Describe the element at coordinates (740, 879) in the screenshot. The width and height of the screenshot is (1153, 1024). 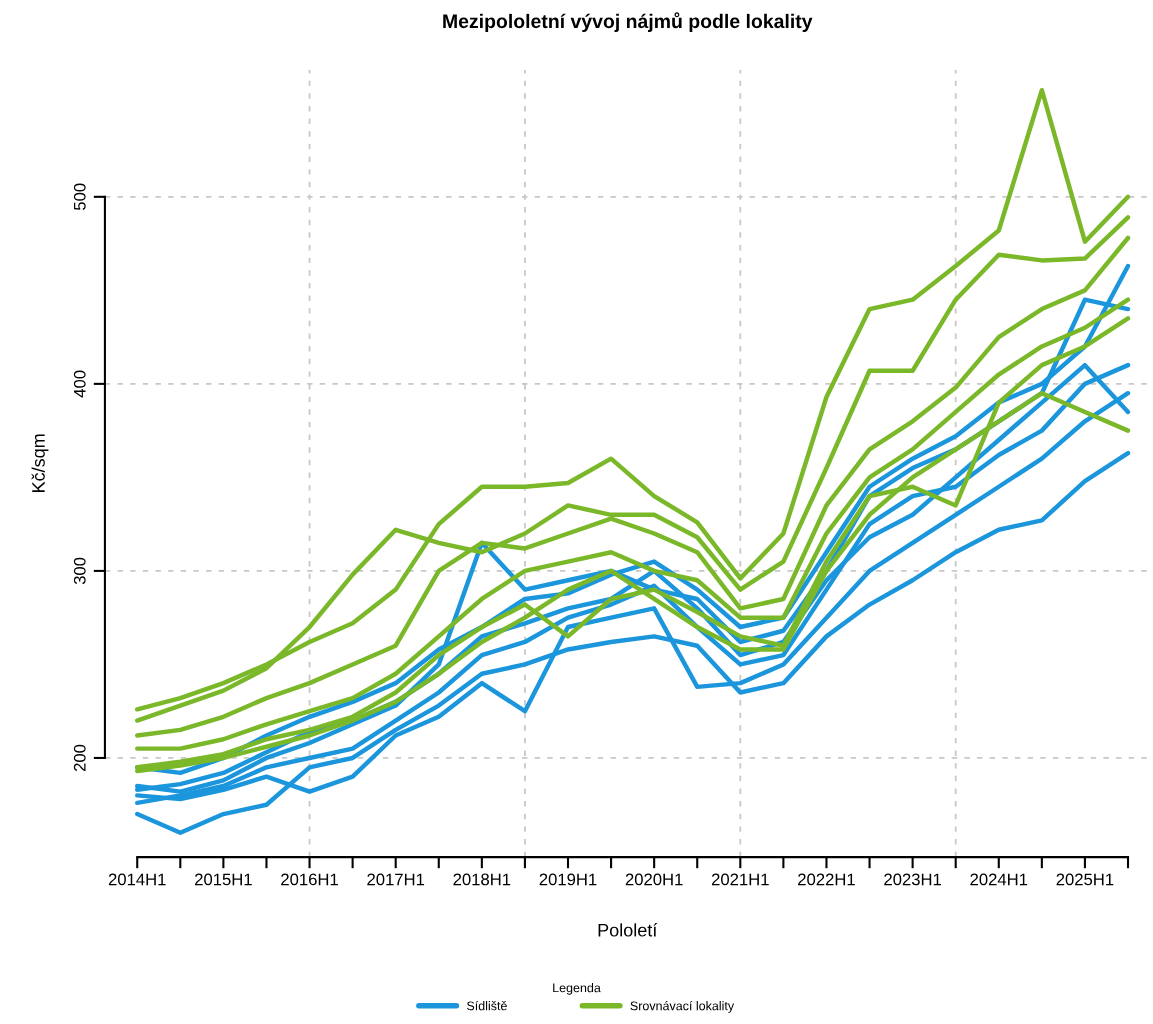
I see `x-tick-label: 2021H1` at that location.